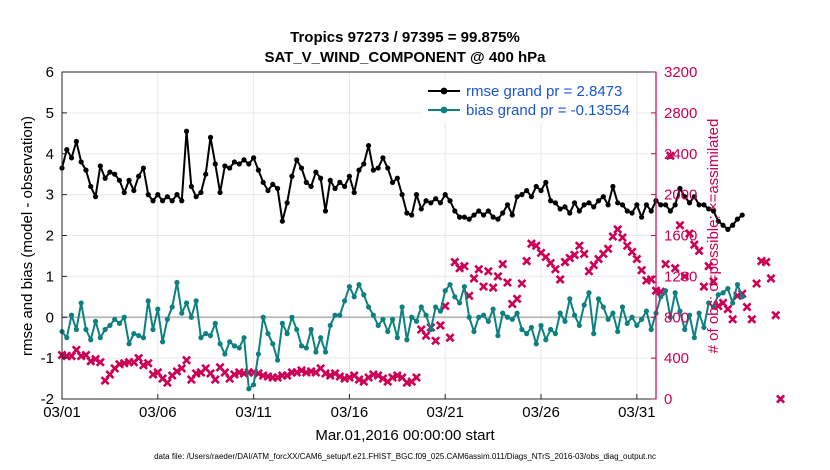 The height and width of the screenshot is (470, 830). What do you see at coordinates (680, 113) in the screenshot?
I see `y-right-tick-label: 2800` at bounding box center [680, 113].